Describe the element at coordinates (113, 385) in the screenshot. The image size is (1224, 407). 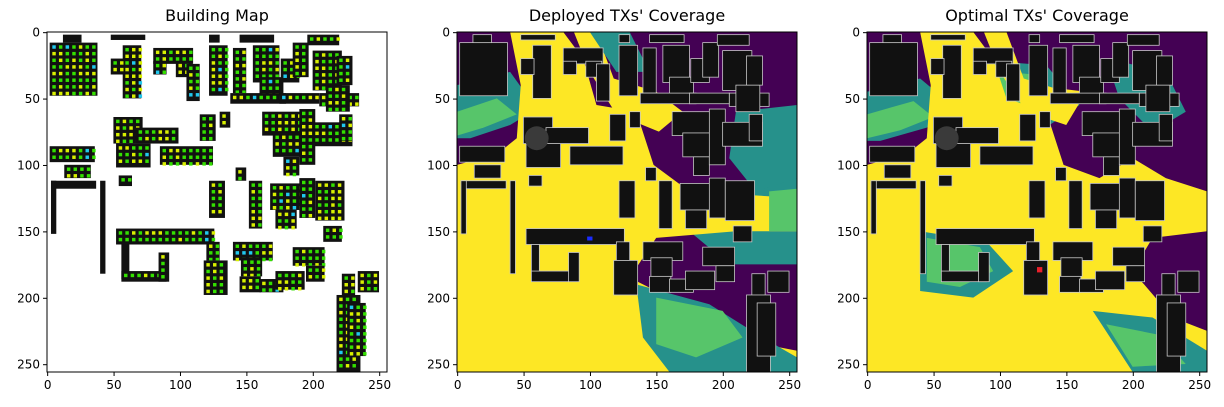
I see `x-tick-label: 50` at that location.